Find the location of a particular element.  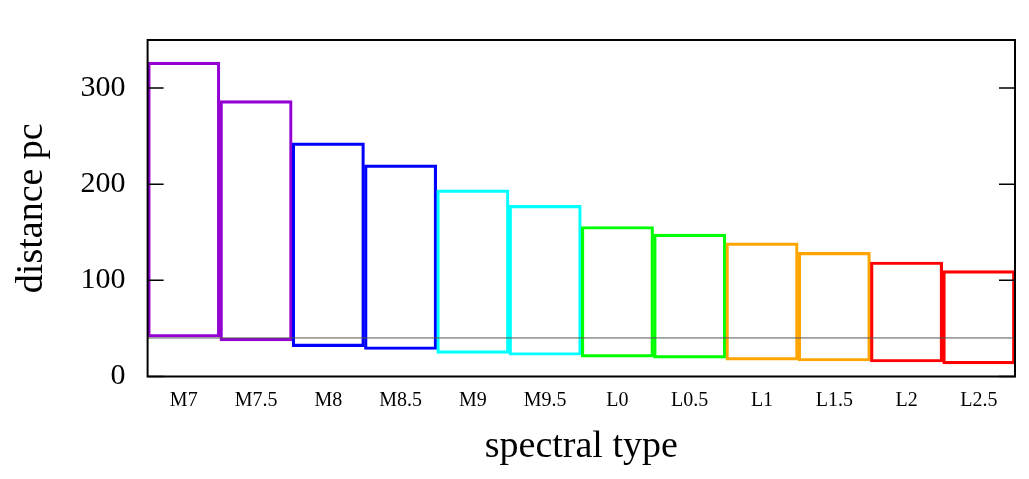

x-tick-label: M7 is located at coordinates (183, 398).